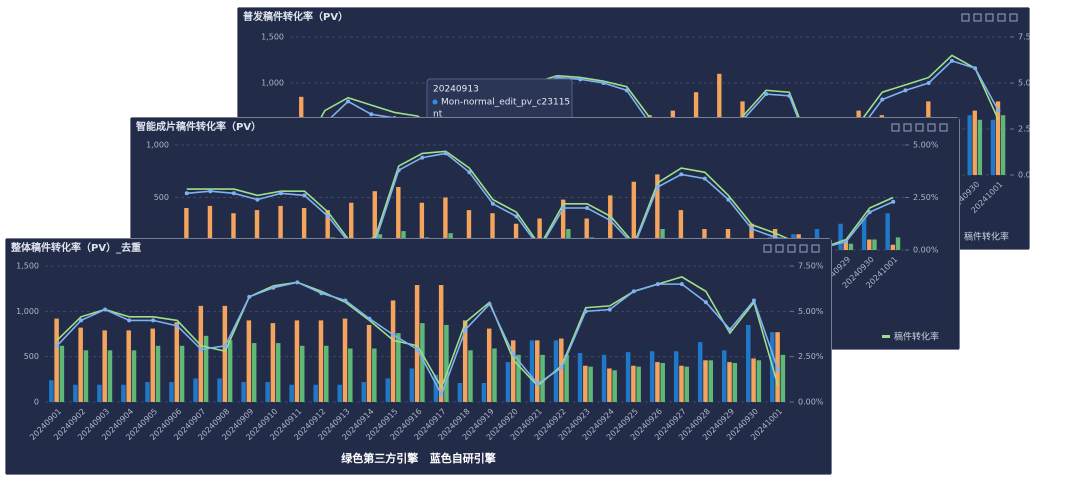 The height and width of the screenshot is (481, 1080). I want to click on y2-tick-label: 0.00%, so click(1031, 175).